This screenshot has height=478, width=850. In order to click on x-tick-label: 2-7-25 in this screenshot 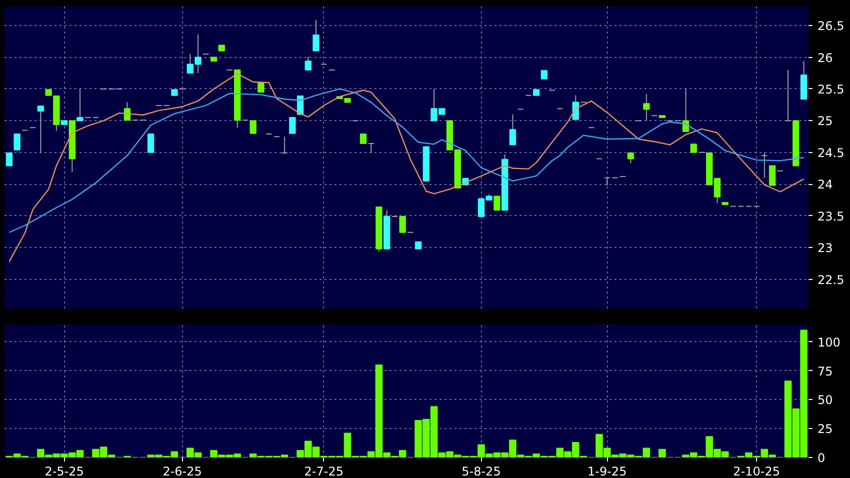, I will do `click(324, 471)`.